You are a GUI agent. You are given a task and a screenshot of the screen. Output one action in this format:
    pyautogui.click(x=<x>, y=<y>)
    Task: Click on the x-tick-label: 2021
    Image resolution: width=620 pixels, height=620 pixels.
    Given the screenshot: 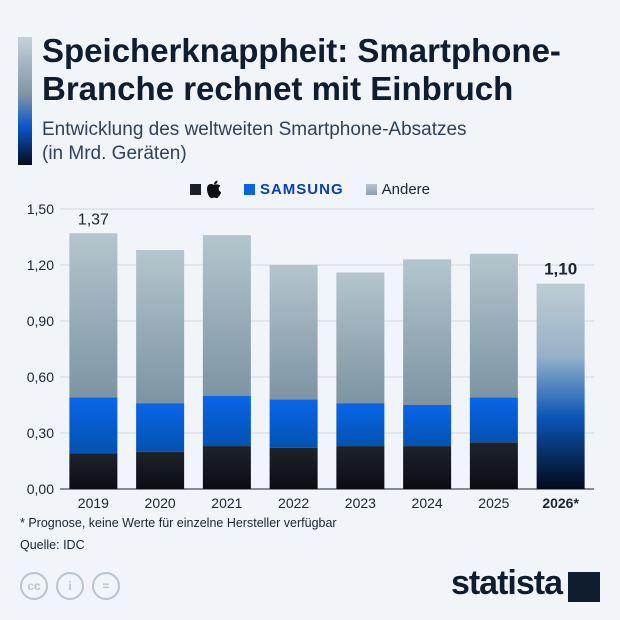 What is the action you would take?
    pyautogui.click(x=226, y=503)
    